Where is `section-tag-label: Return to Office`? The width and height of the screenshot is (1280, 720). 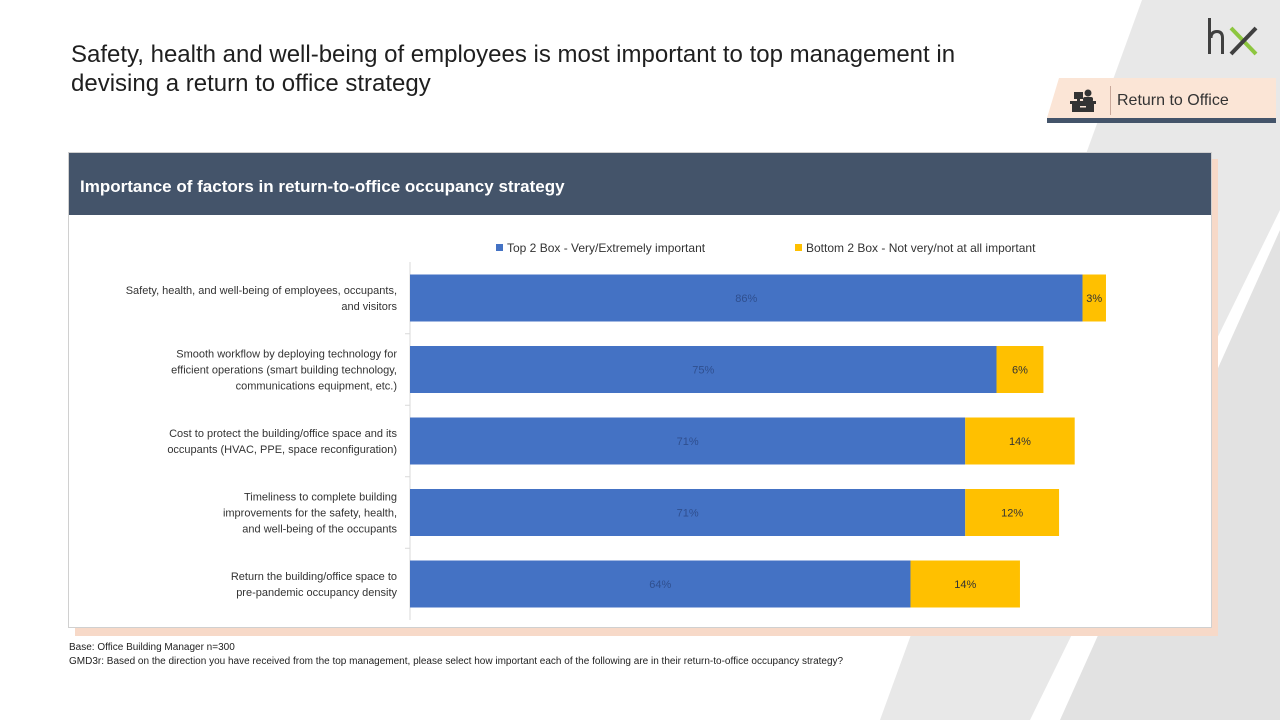
section-tag-label: Return to Office is located at coordinates (1173, 100).